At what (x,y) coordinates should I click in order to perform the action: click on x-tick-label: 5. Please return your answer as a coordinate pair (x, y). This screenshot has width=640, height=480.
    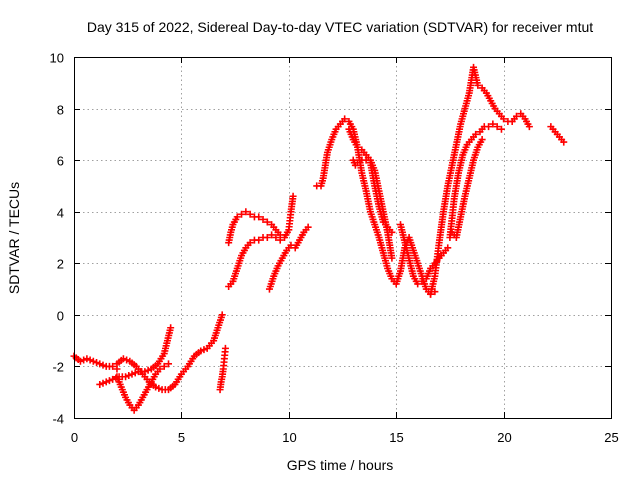
    Looking at the image, I should click on (181, 437).